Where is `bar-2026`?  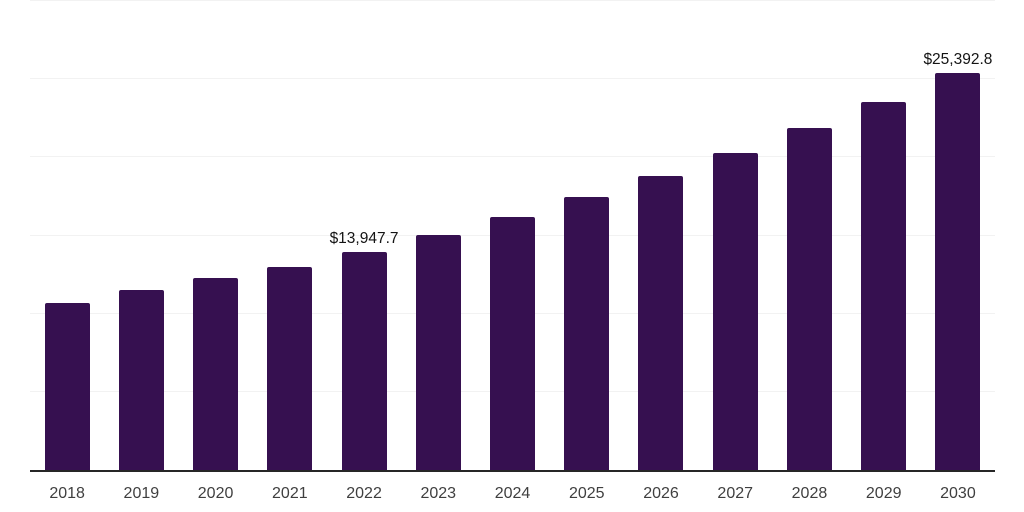 bar-2026 is located at coordinates (661, 322).